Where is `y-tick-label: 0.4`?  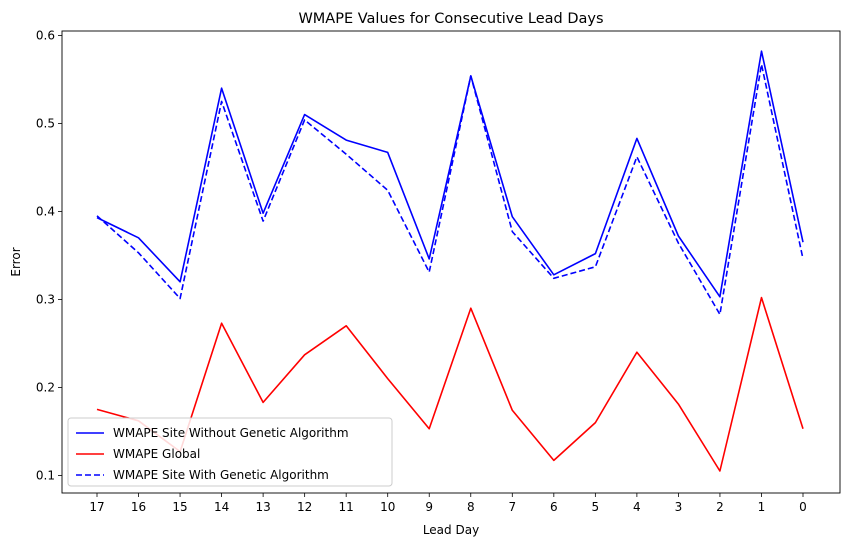
y-tick-label: 0.4 is located at coordinates (45, 211).